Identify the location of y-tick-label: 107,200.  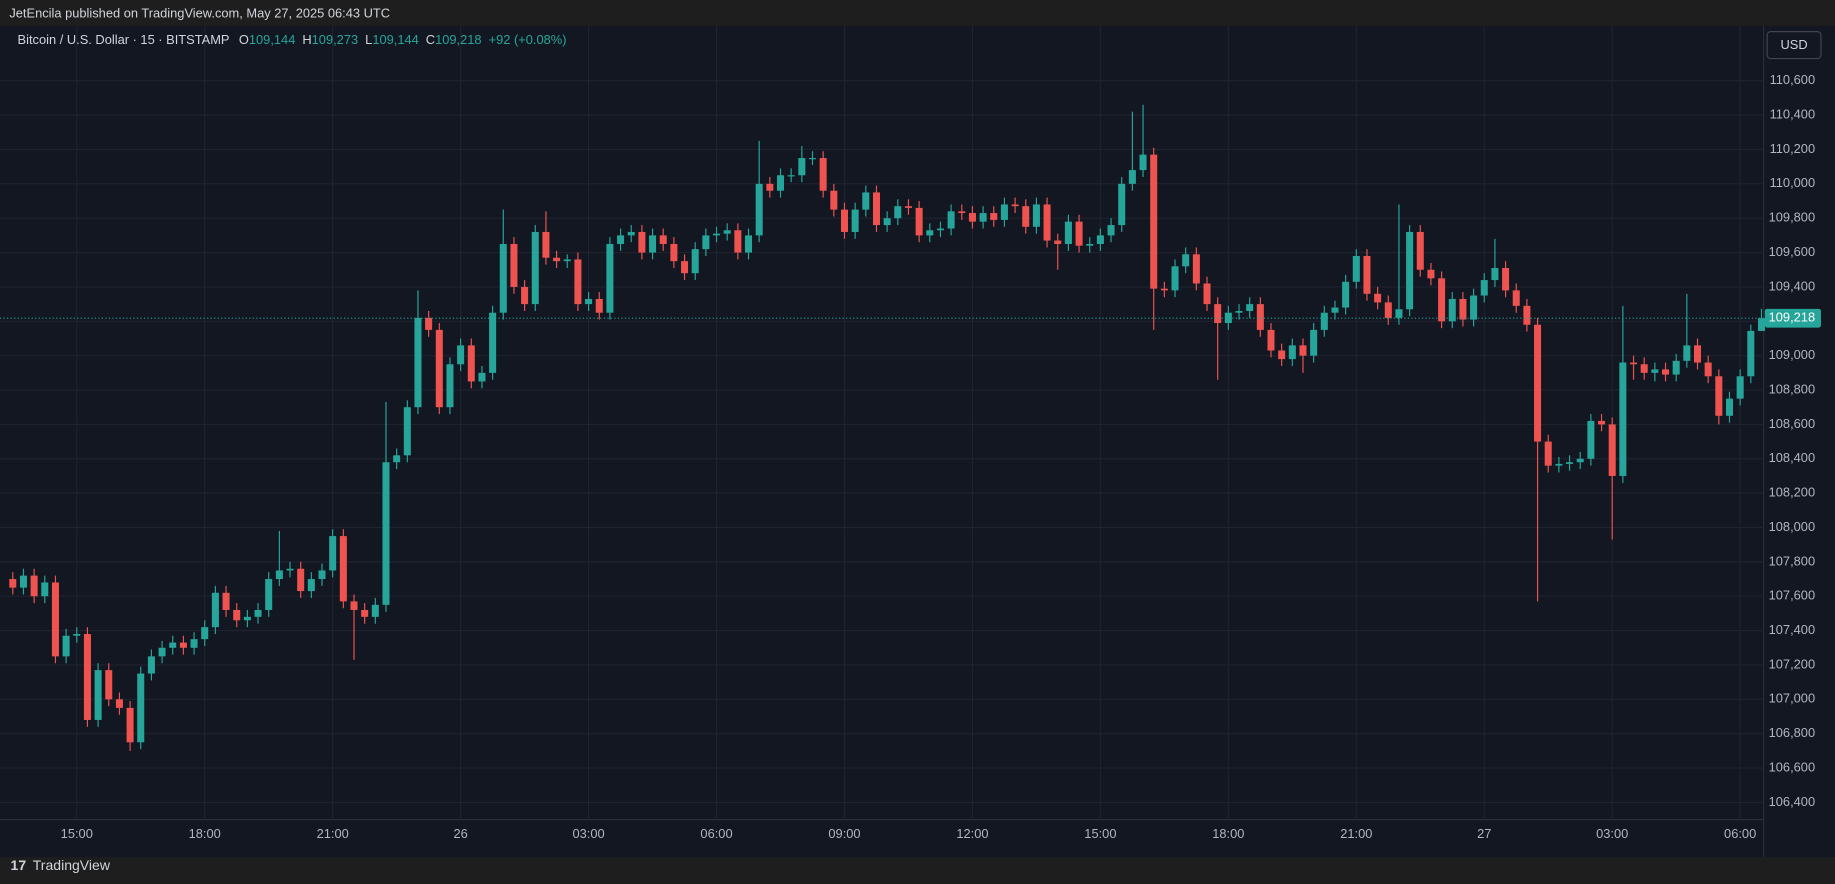
(1792, 663).